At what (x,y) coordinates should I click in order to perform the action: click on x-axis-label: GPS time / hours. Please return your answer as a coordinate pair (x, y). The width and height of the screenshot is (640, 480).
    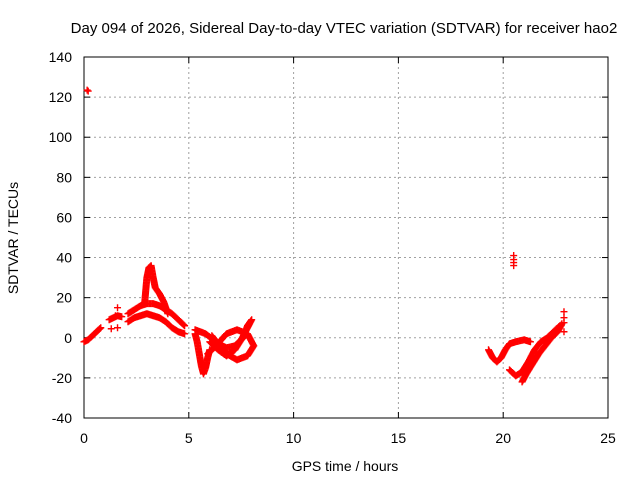
    Looking at the image, I should click on (345, 466).